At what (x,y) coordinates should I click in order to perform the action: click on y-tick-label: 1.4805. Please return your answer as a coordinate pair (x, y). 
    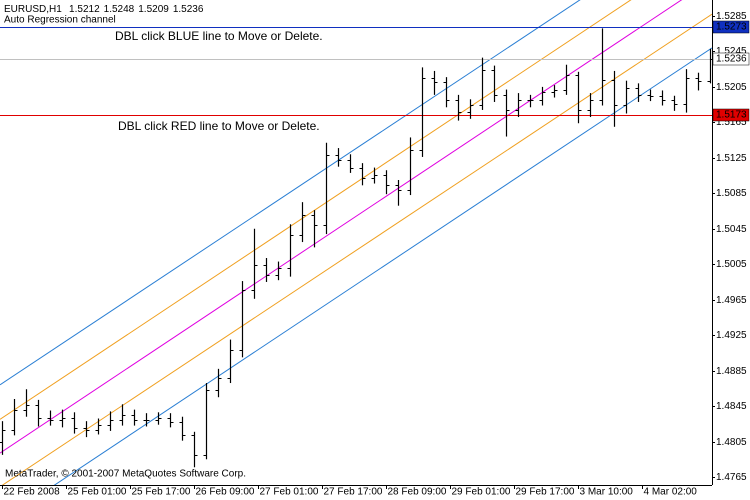
    Looking at the image, I should click on (731, 442).